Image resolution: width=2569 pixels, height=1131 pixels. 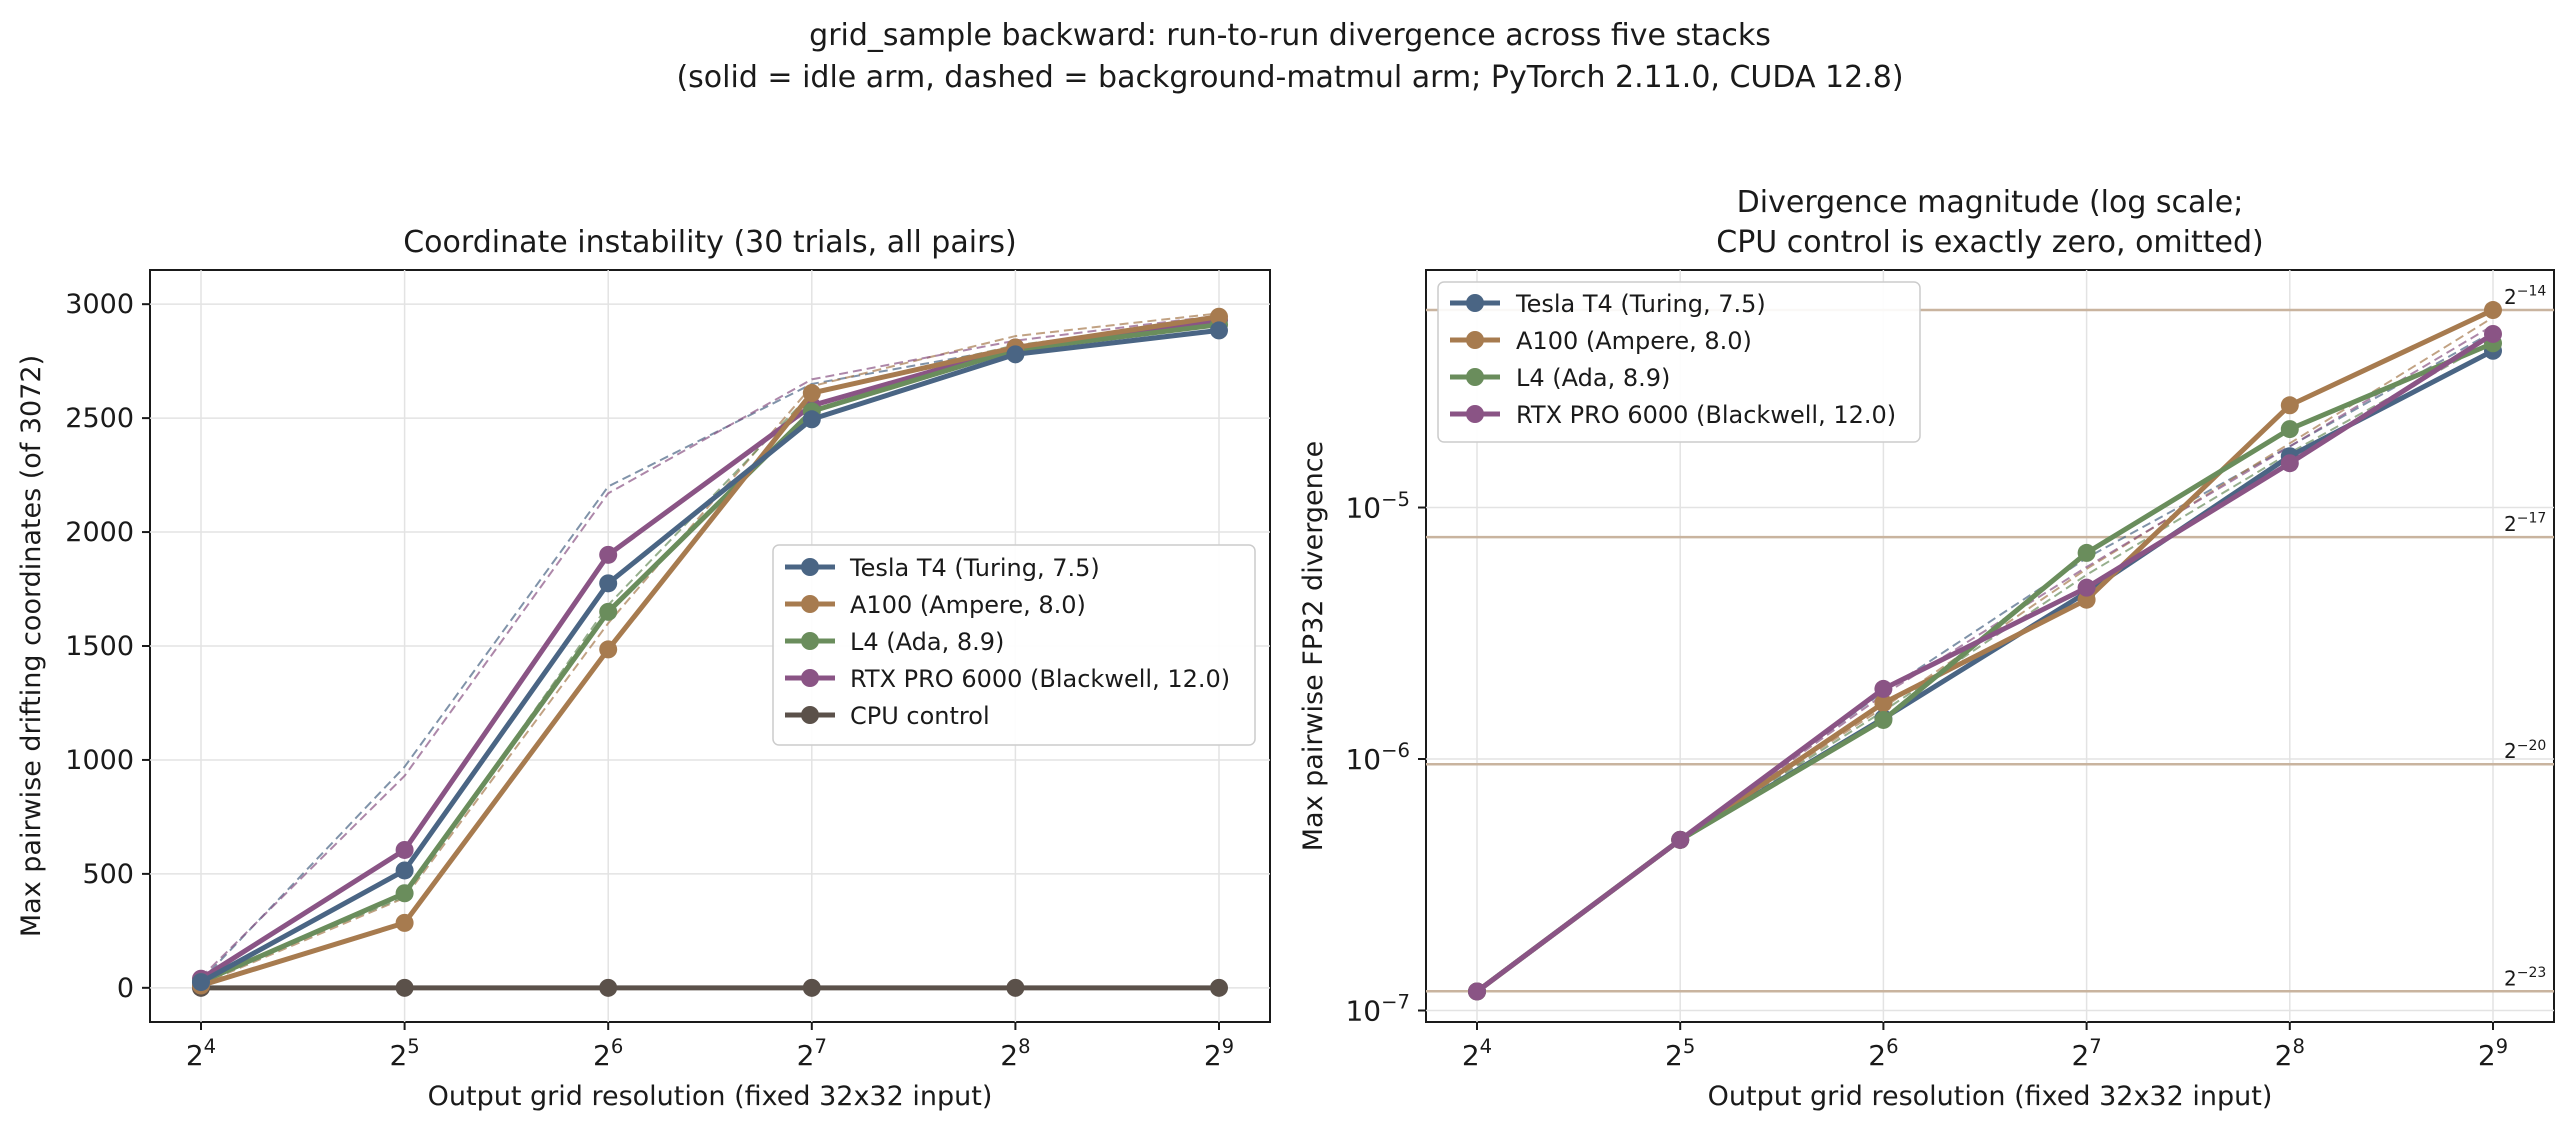 What do you see at coordinates (608, 1053) in the screenshot?
I see `left-x-tick-label: 26` at bounding box center [608, 1053].